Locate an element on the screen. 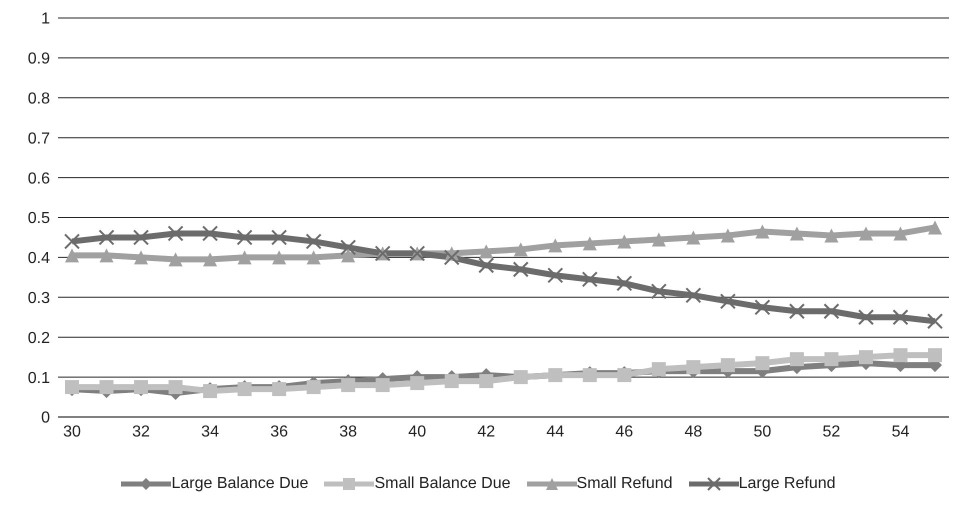  y-tick-label: 0.7 is located at coordinates (39, 139).